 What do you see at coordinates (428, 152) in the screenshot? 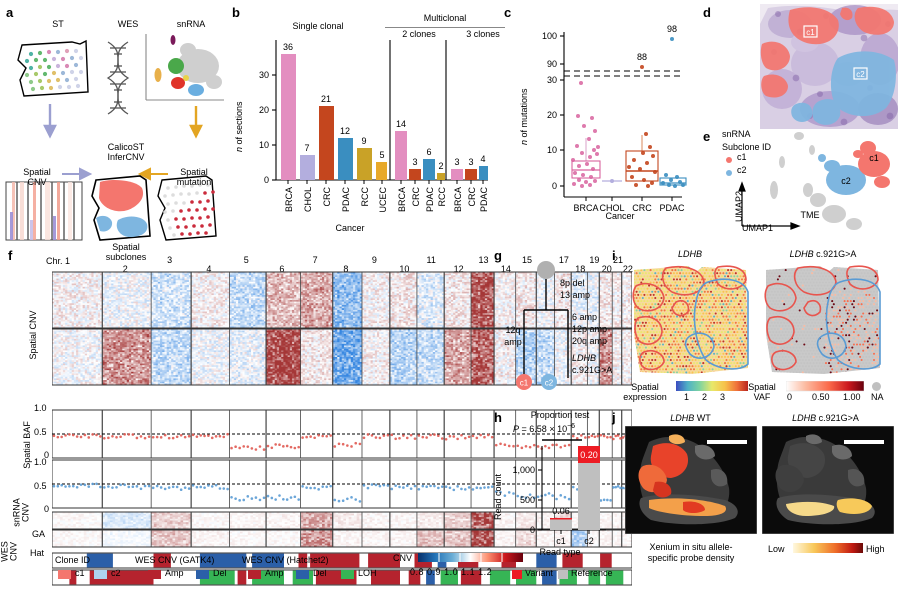
I see `svg-text: 6` at bounding box center [428, 152].